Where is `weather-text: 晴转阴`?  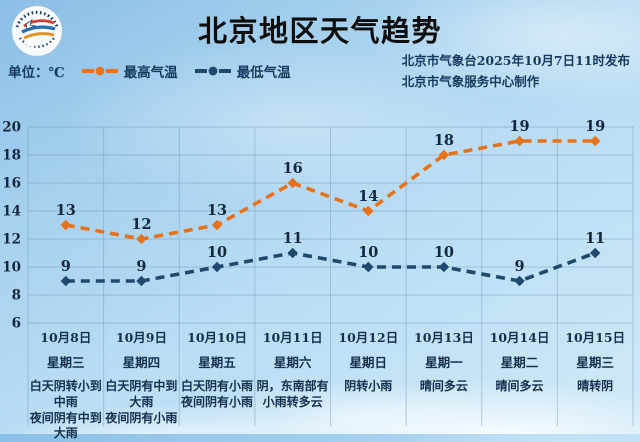
weather-text: 晴转阴 is located at coordinates (595, 386).